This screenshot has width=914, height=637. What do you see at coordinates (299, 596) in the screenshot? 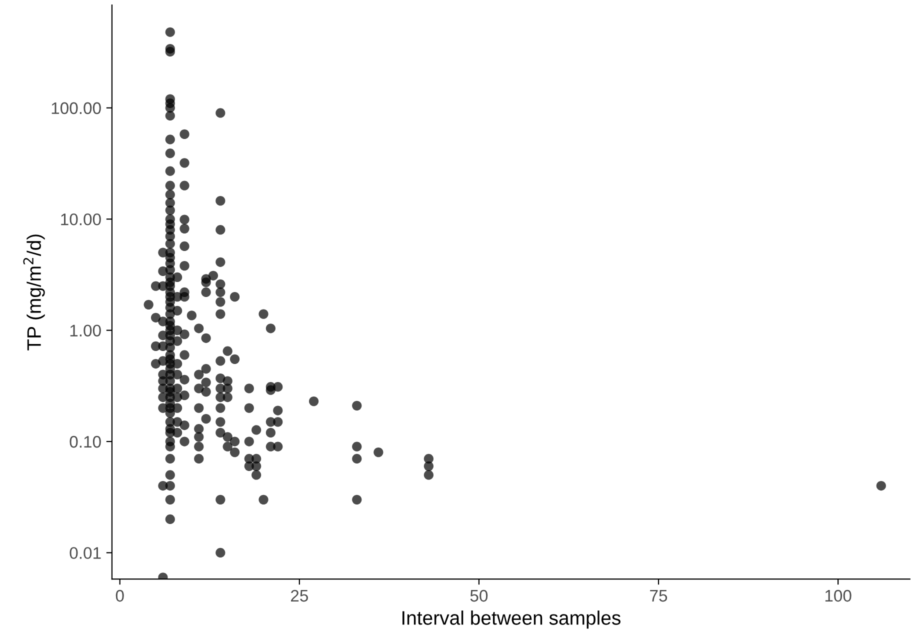
I see `x-tick-label: 25` at bounding box center [299, 596].